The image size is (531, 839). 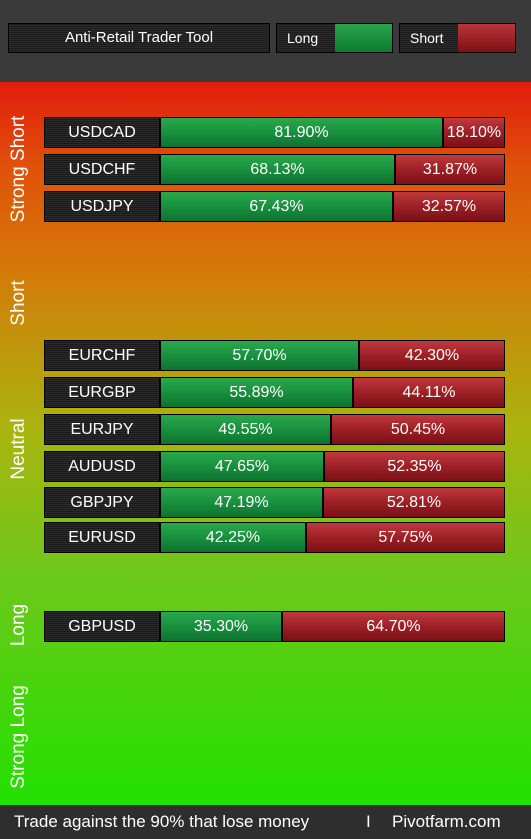 I want to click on short-swatch, so click(x=486, y=38).